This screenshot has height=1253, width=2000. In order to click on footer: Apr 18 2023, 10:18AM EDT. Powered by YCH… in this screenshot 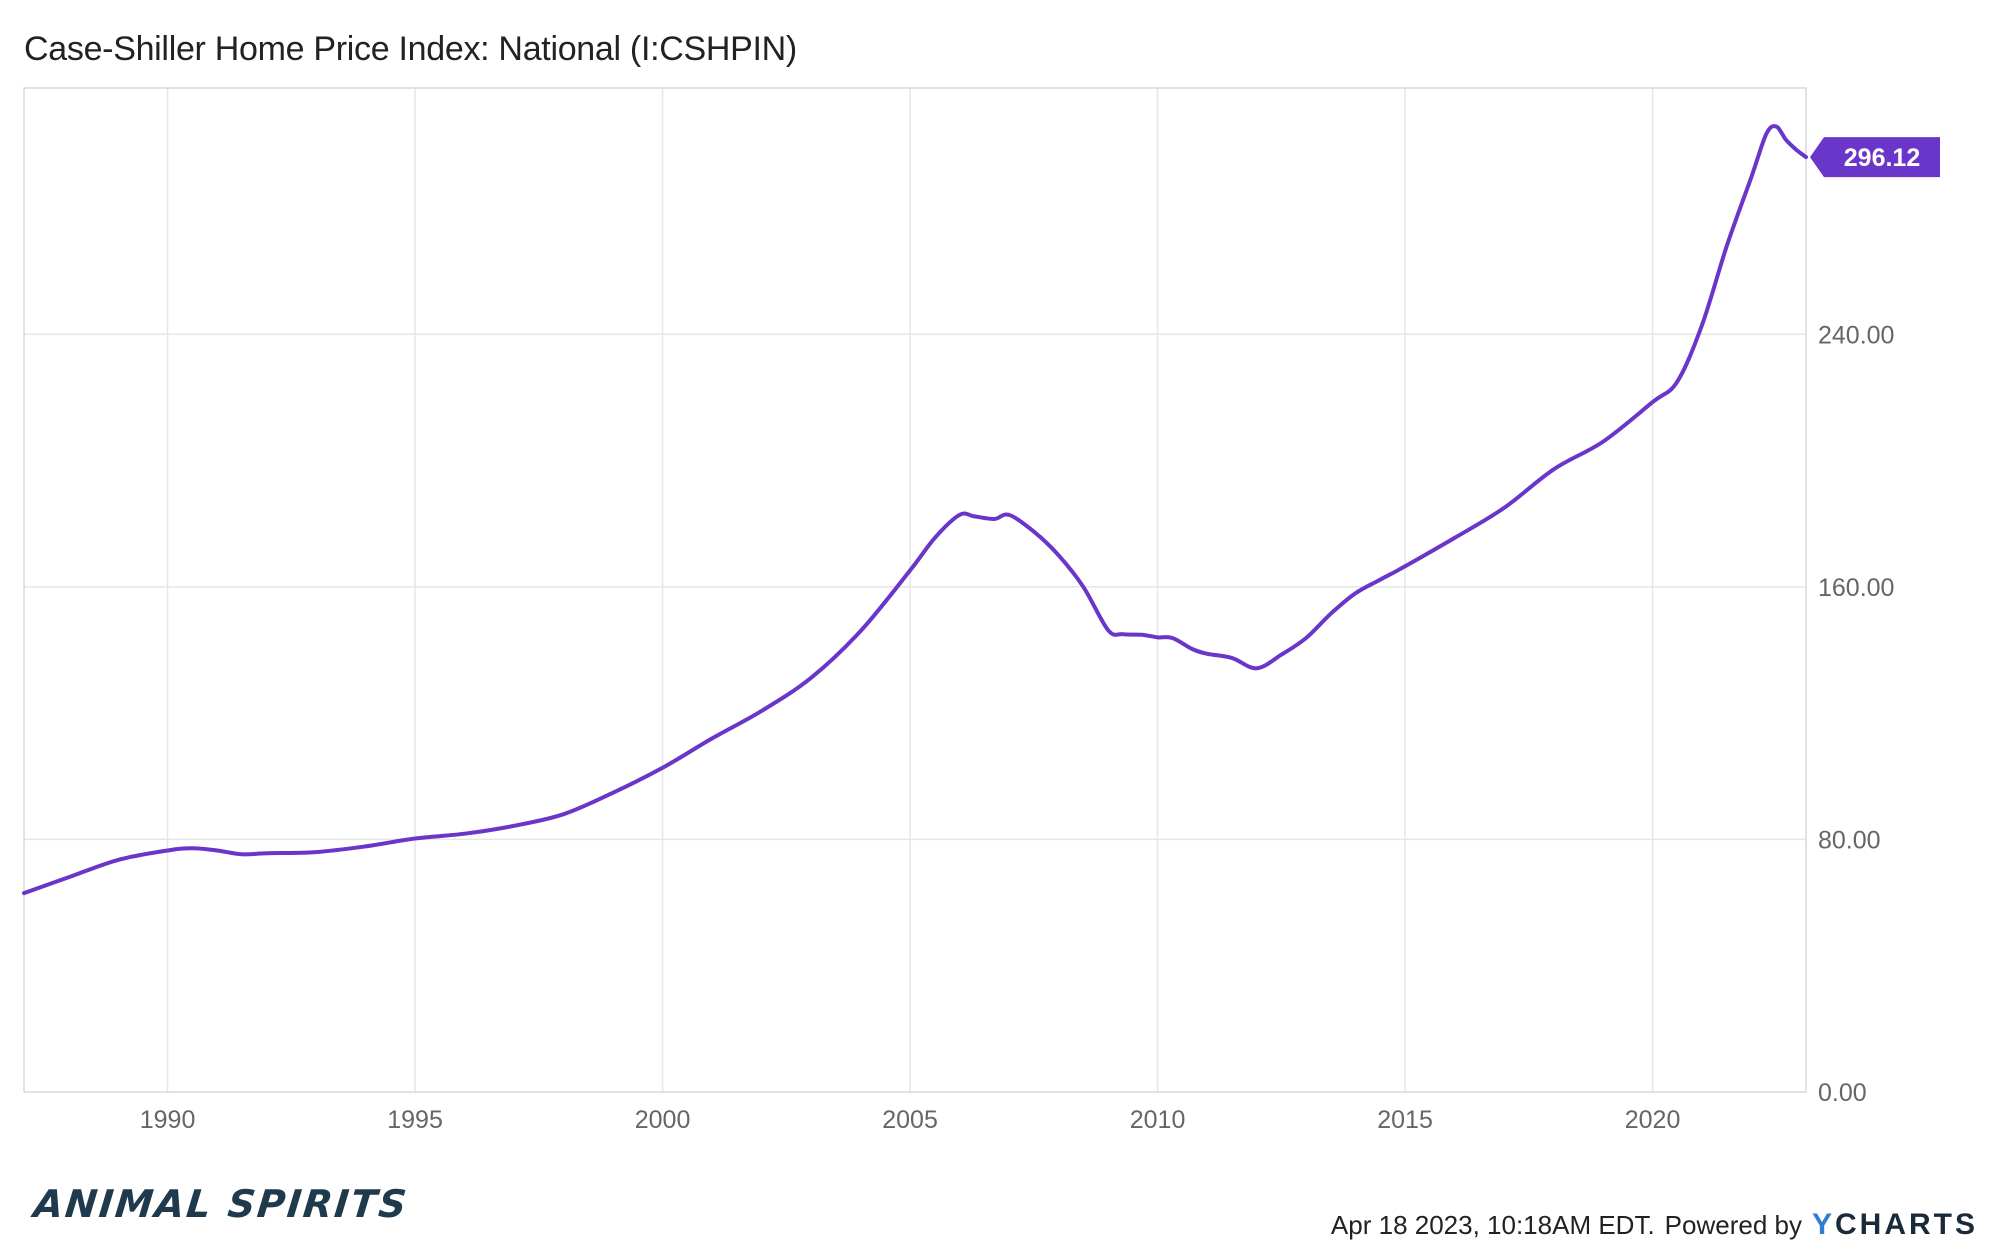, I will do `click(1654, 1225)`.